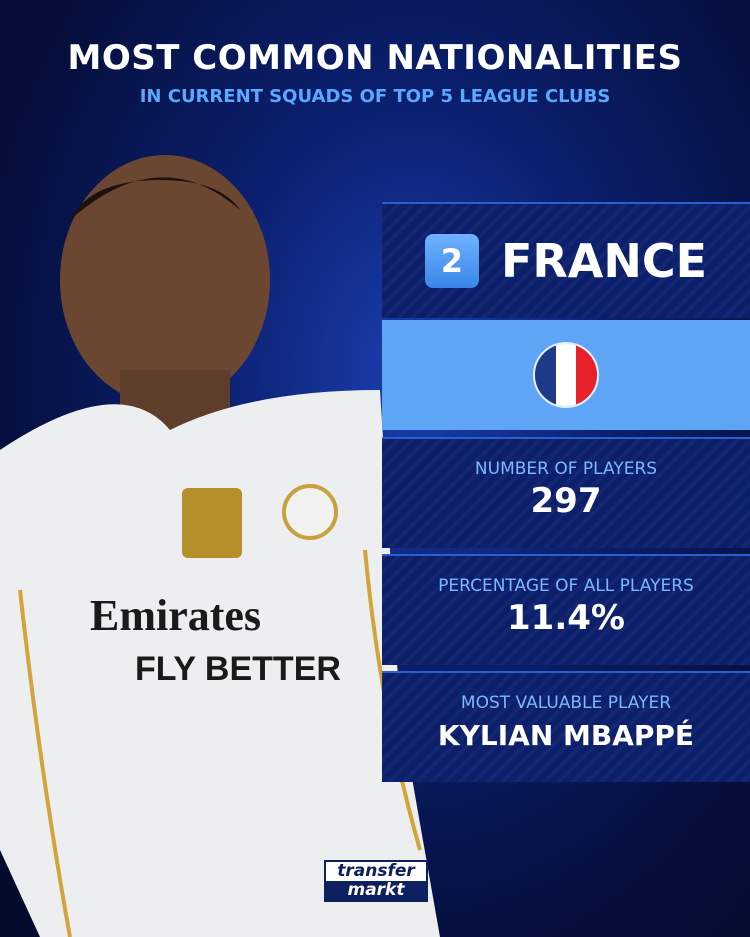 This screenshot has width=750, height=937. I want to click on stat-label: PERCENTAGE OF ALL PLAYERS, so click(566, 586).